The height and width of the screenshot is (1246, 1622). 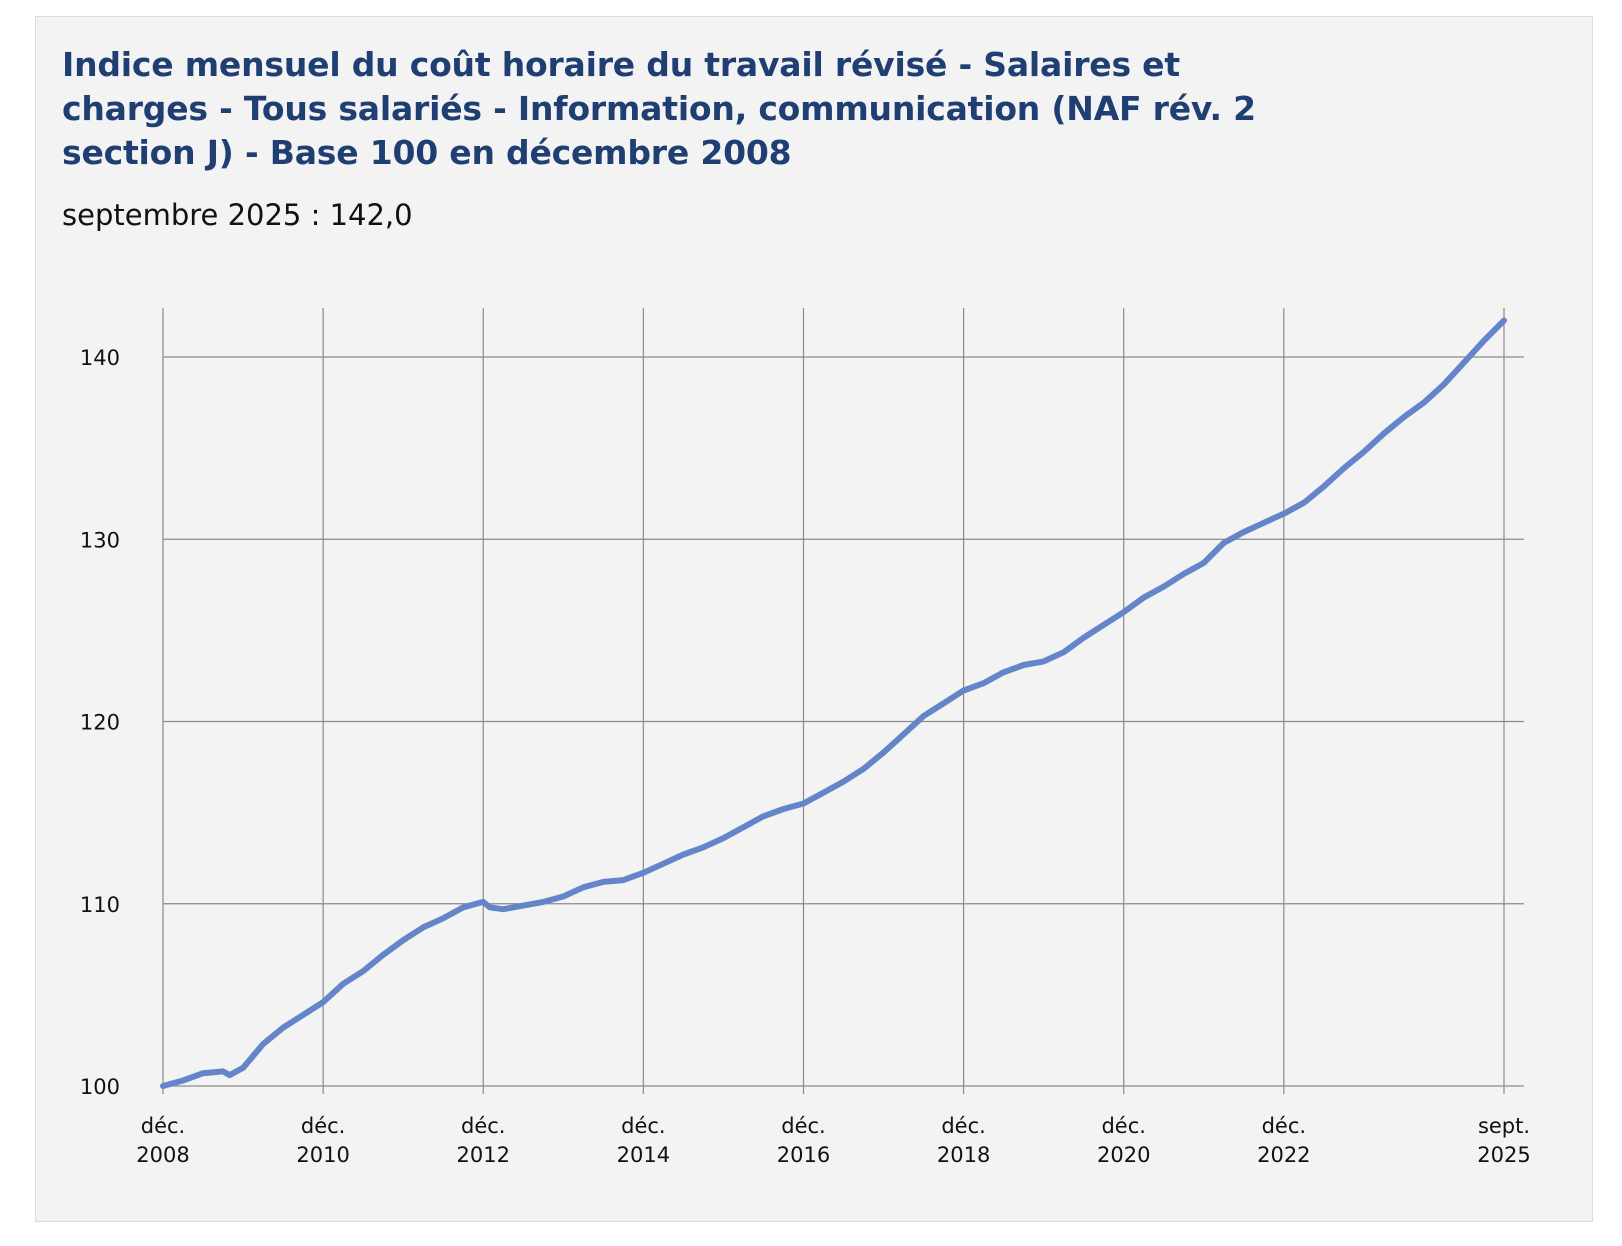 What do you see at coordinates (237, 215) in the screenshot?
I see `chart-subtitle: septembre 2025 : 142,0` at bounding box center [237, 215].